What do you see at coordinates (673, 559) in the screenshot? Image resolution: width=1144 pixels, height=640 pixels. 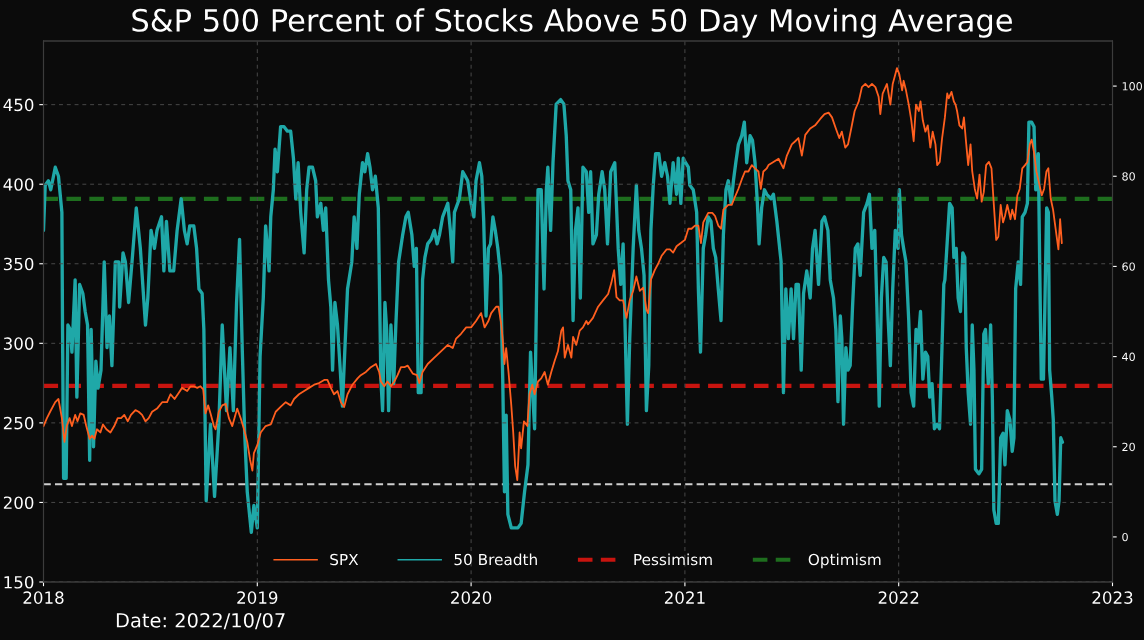 I see `legend-label: Pessimism` at bounding box center [673, 559].